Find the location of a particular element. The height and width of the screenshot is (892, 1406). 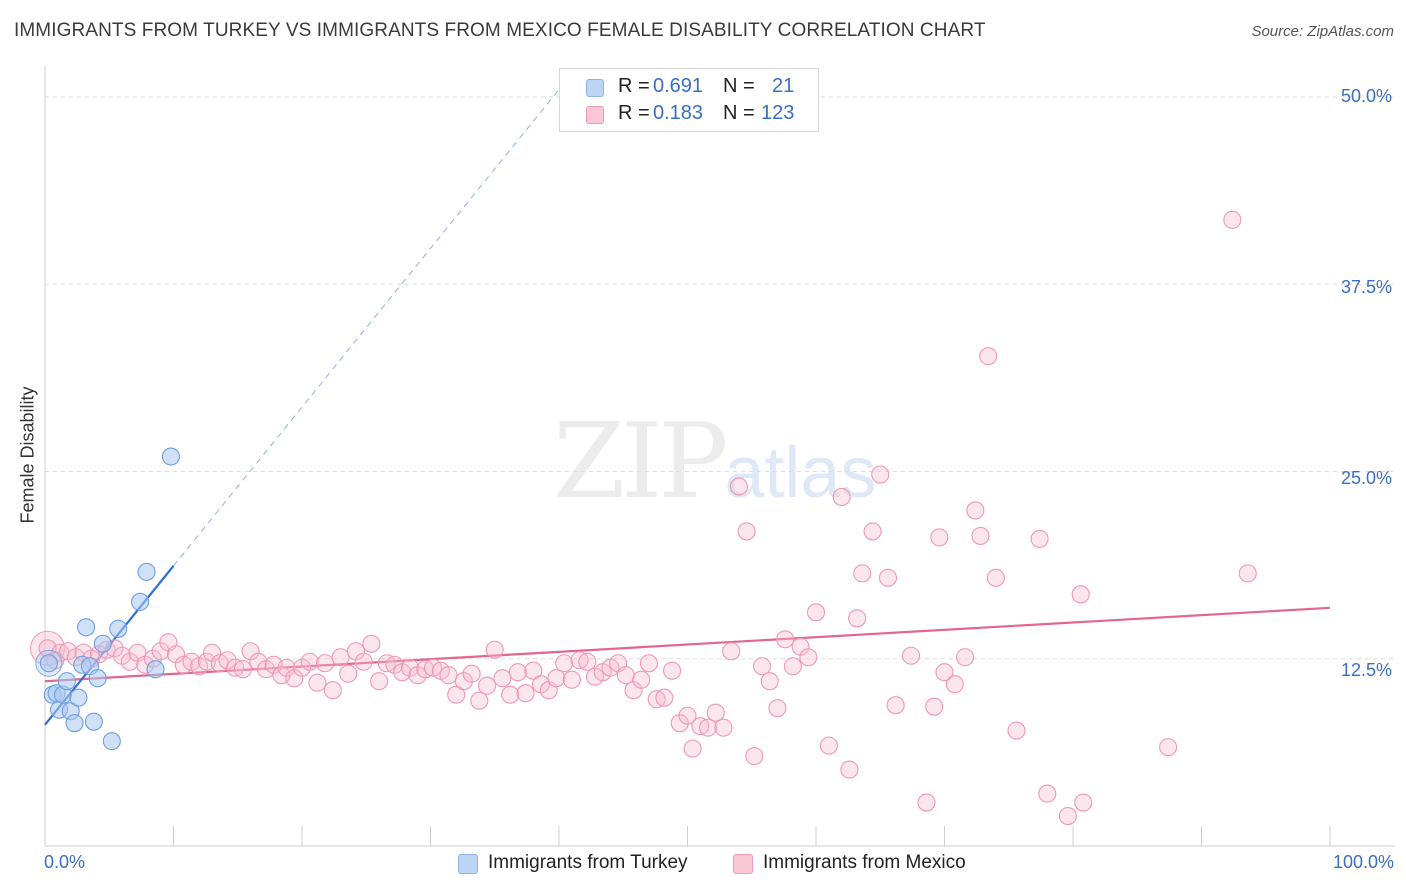

watermark-atlas: atlas is located at coordinates (800, 473).